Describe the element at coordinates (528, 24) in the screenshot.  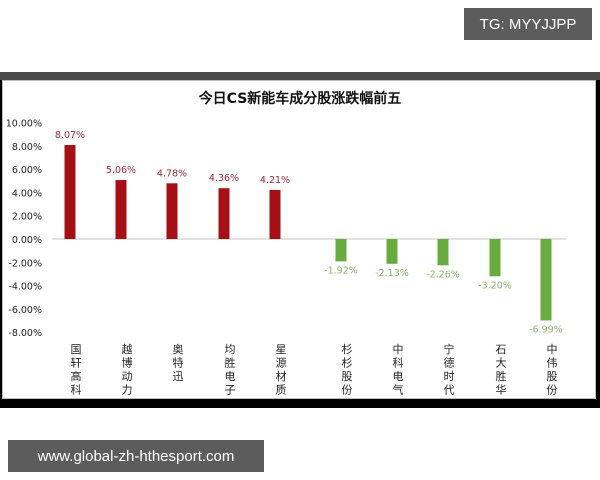
I see `tg-watermark-badge: TG: MYYJJPP` at that location.